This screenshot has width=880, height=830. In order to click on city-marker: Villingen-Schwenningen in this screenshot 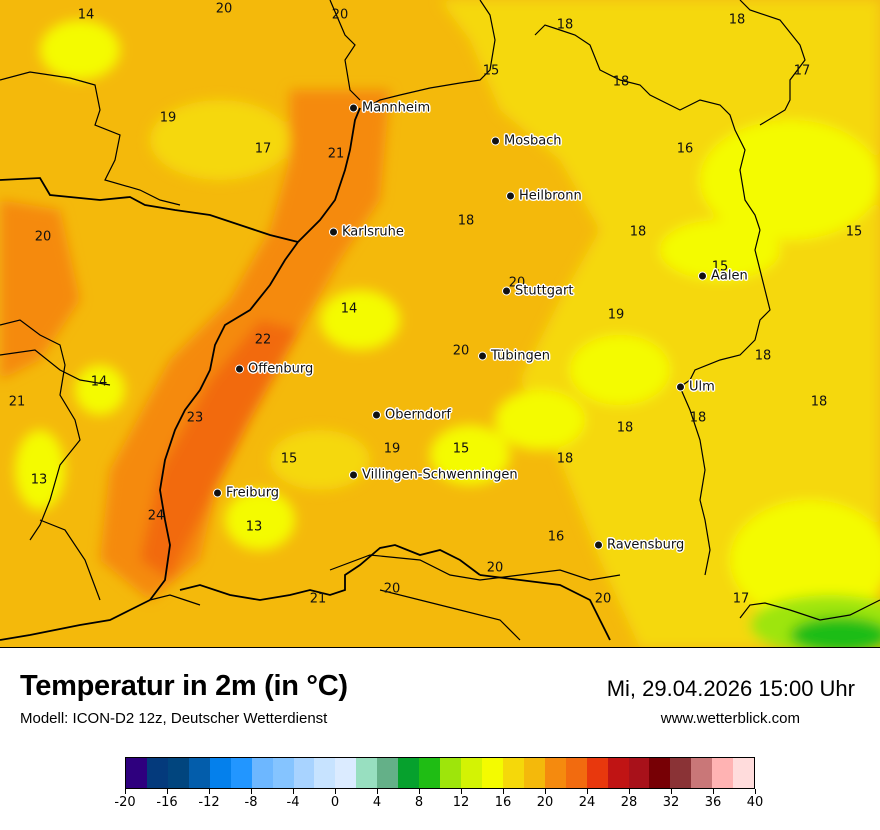, I will do `click(433, 475)`.